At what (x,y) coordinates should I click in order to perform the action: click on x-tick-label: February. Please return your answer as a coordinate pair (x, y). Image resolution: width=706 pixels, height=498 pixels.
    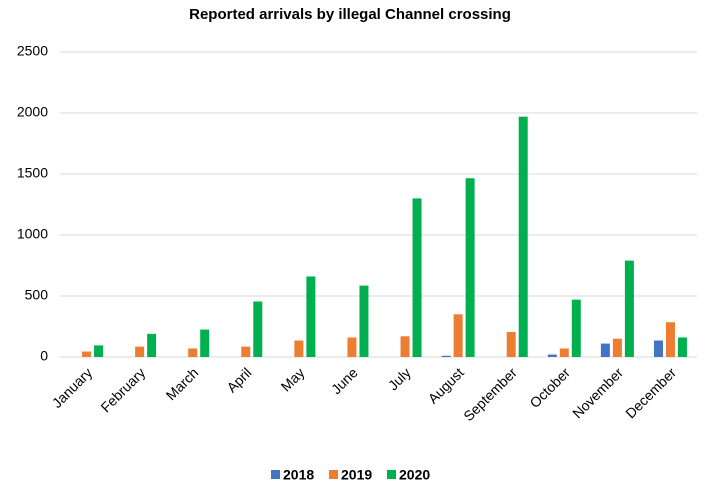
    Looking at the image, I should click on (122, 389).